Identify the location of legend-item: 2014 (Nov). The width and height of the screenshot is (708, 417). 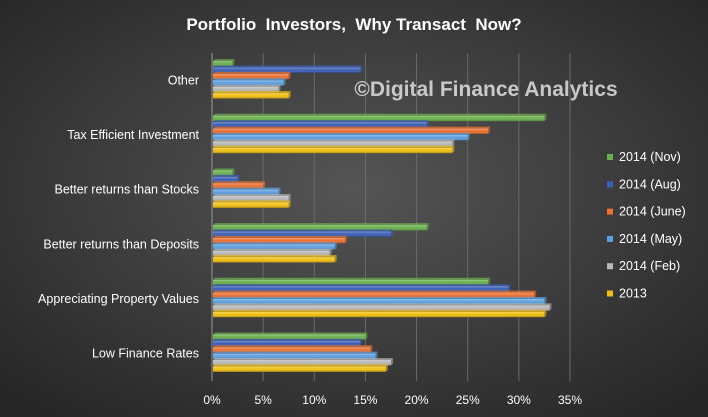
(644, 157).